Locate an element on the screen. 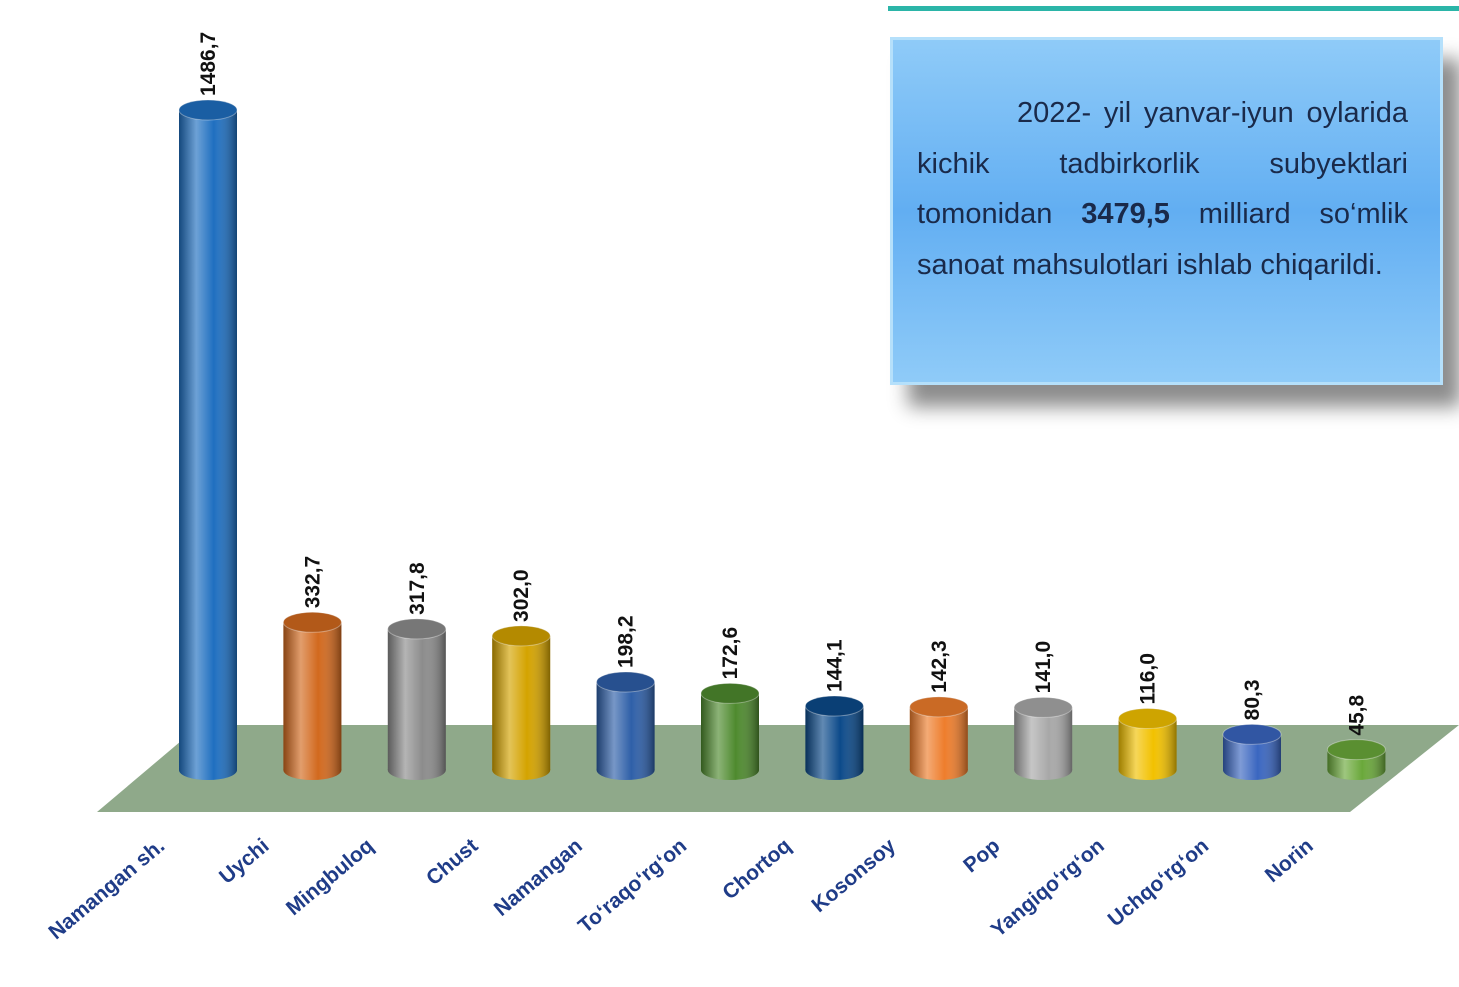  accent-line is located at coordinates (1173, 8).